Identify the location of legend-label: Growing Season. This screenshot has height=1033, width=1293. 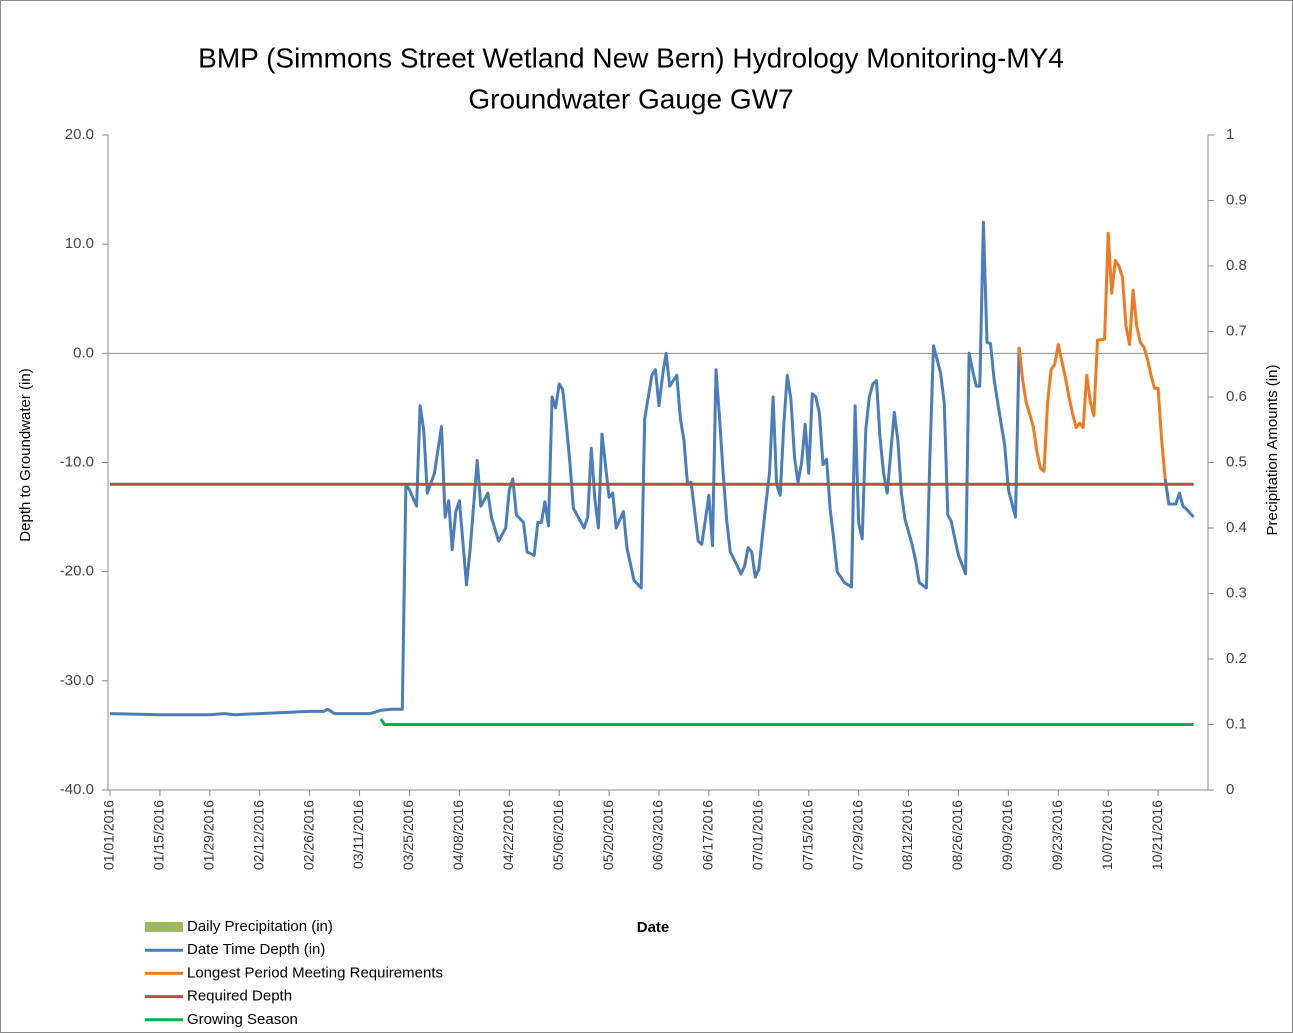
(242, 1019).